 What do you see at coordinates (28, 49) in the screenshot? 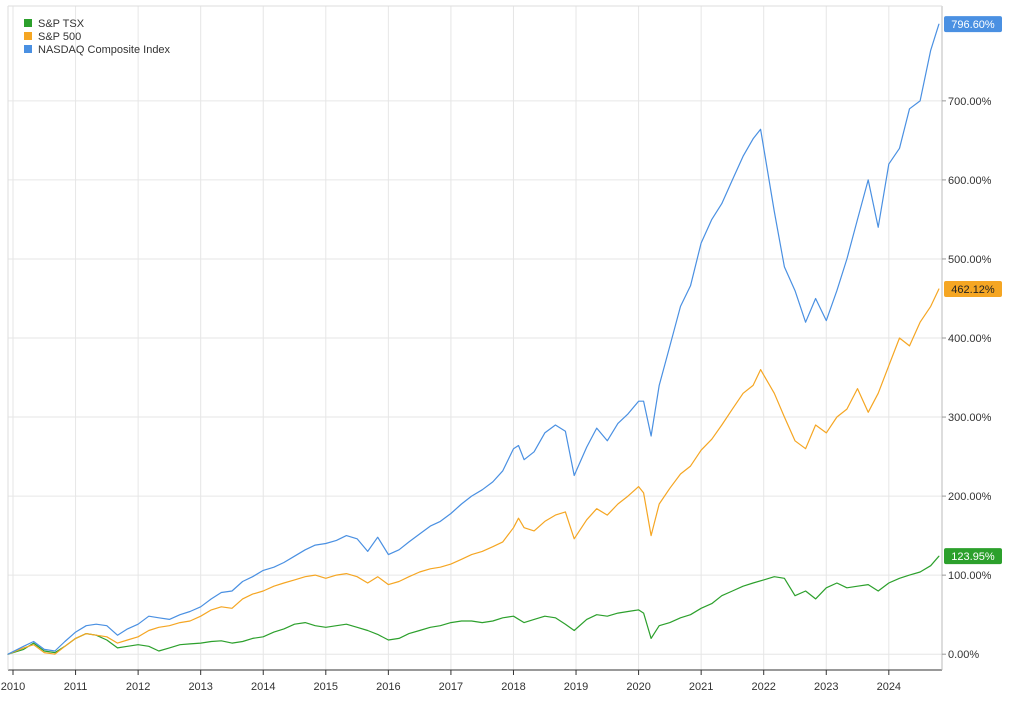
I see `legend-swatch-nasdaq` at bounding box center [28, 49].